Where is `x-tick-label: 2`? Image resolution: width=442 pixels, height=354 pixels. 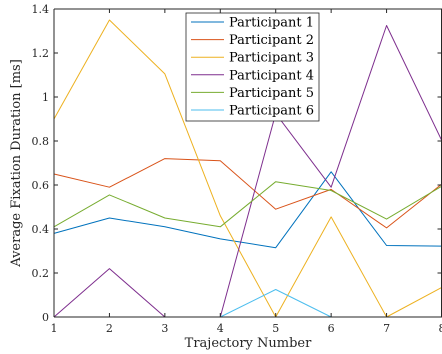
x-tick-label: 2 is located at coordinates (109, 328).